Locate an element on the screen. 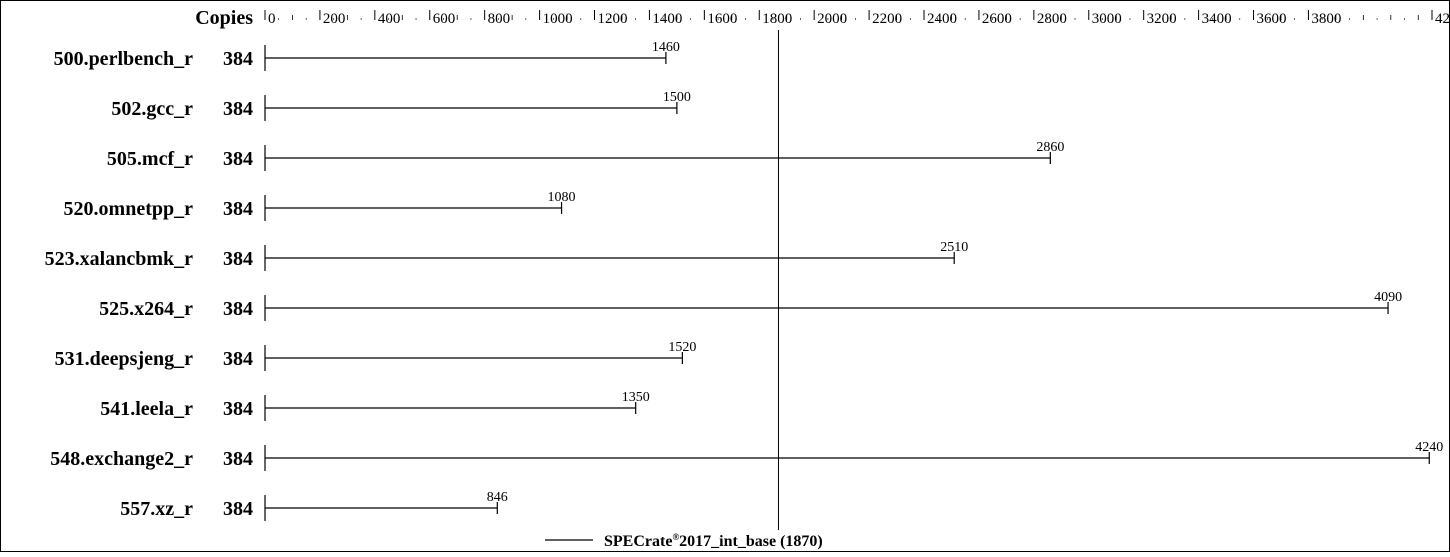 The height and width of the screenshot is (557, 1450). bar-row: 548.exchange2_r 384 4240 is located at coordinates (746, 455).